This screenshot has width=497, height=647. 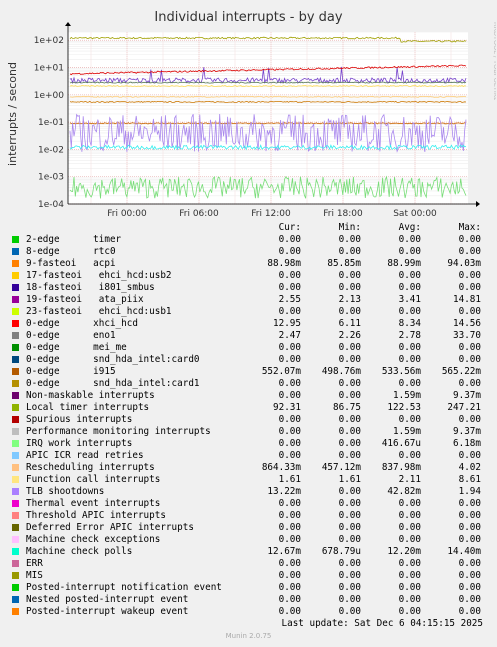 I want to click on legend-max: 4.02, so click(x=469, y=467).